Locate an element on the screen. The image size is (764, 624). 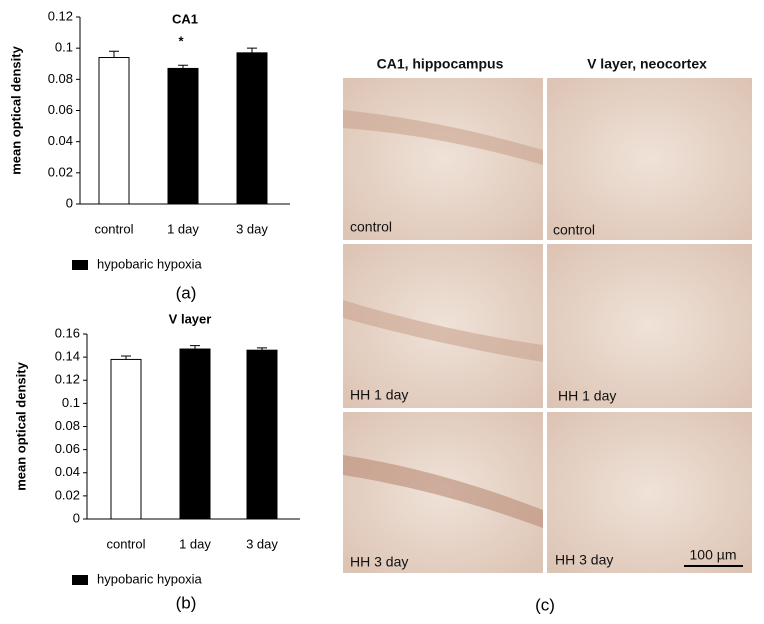
chart-title: V layer is located at coordinates (190, 318).